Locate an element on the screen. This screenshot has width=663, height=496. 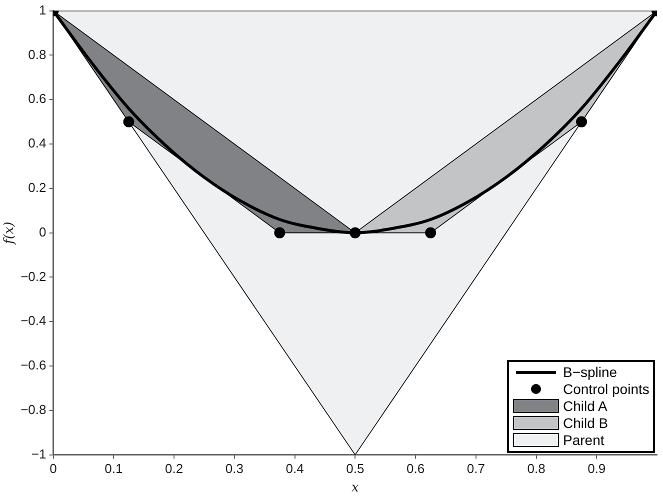
x-tick-label: 0.9 is located at coordinates (597, 468).